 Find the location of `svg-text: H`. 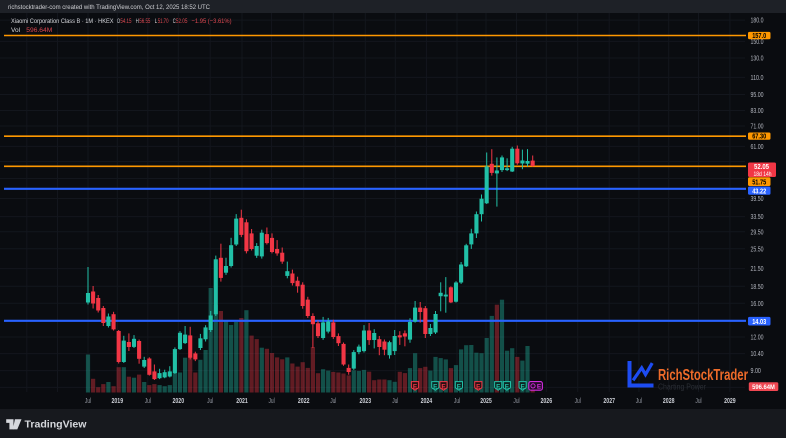

svg-text: H is located at coordinates (137, 21).